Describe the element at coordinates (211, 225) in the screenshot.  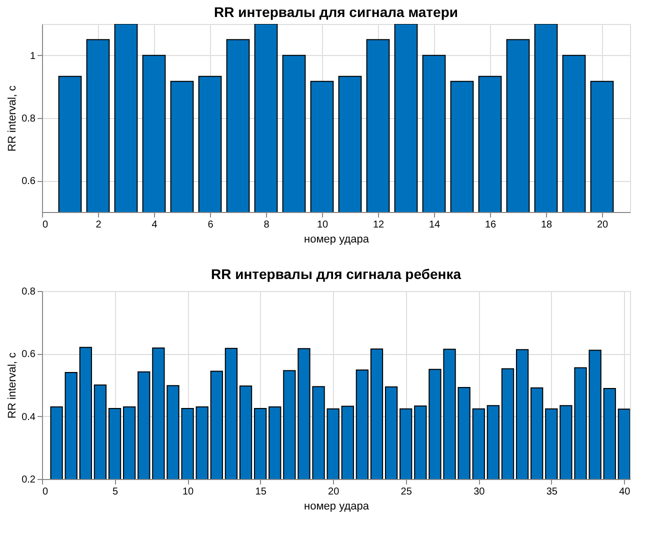
I see `x-tick-label: 6` at that location.